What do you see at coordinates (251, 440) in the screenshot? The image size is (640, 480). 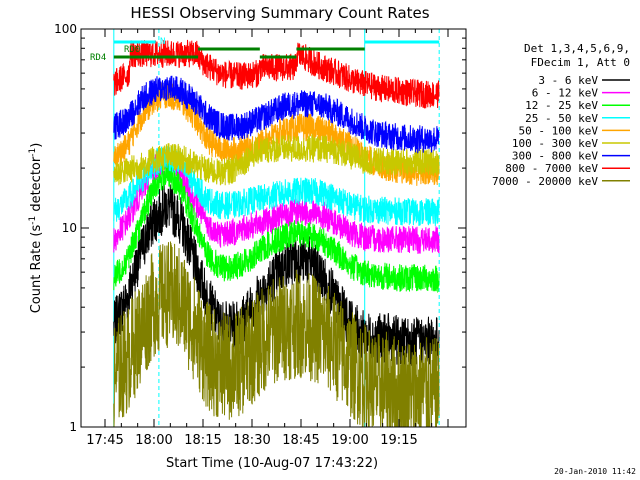 I see `x-tick-label-3: 18:30` at bounding box center [251, 440].